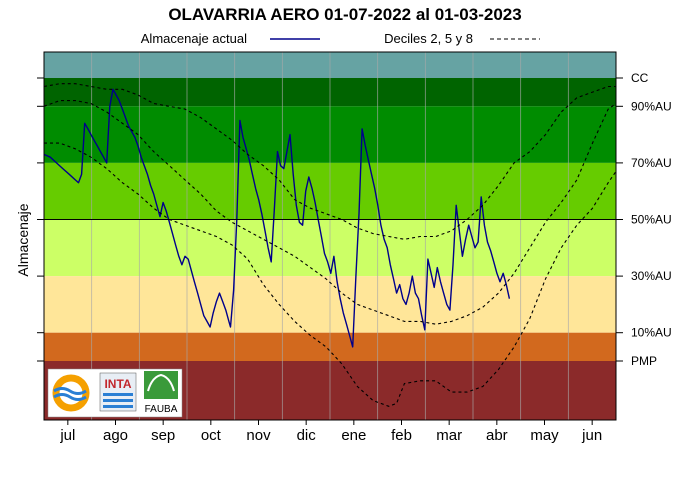 The image size is (680, 480). I want to click on month-label: mar, so click(449, 435).